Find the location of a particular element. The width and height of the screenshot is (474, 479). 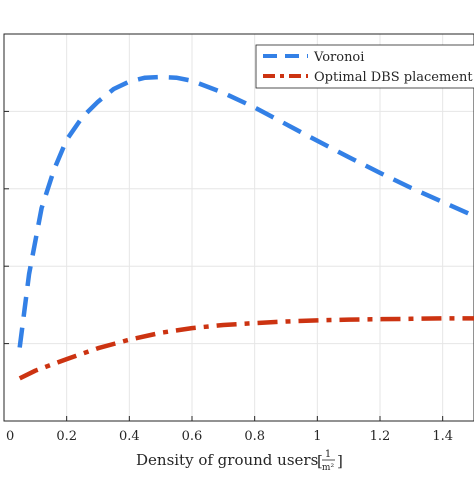

unit-numerator: 1 is located at coordinates (328, 454).